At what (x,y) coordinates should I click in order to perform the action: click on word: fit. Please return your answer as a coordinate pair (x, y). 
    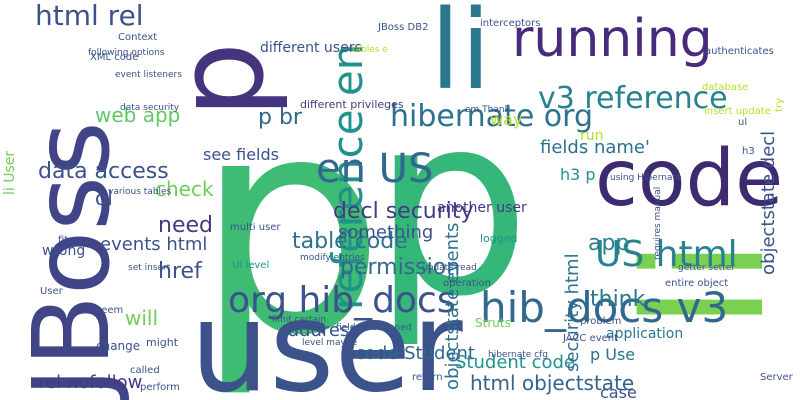
    Looking at the image, I should click on (63, 240).